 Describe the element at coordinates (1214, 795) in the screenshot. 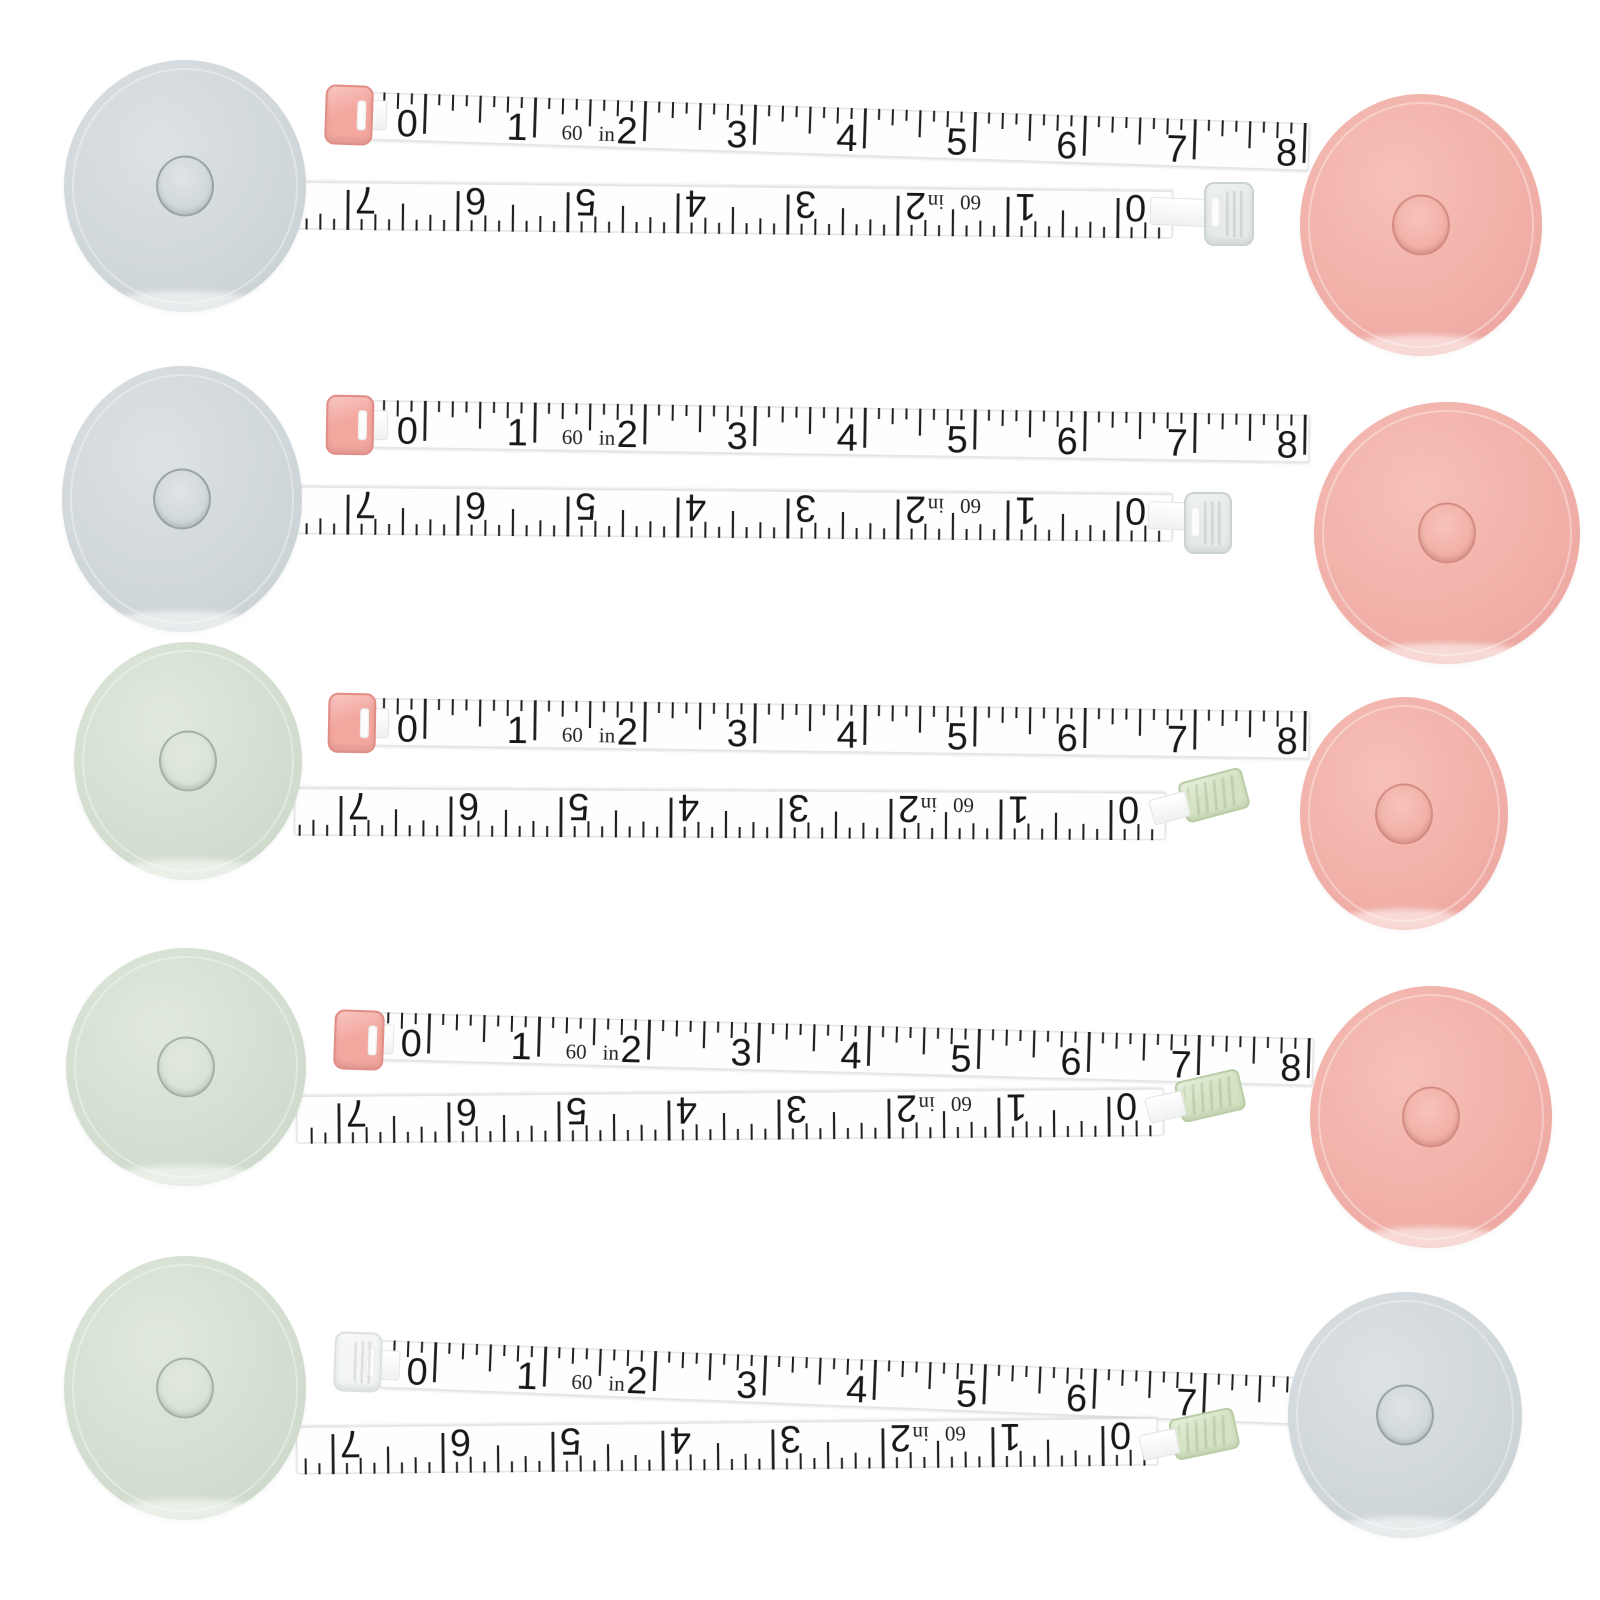

I see `clip-ridges` at that location.